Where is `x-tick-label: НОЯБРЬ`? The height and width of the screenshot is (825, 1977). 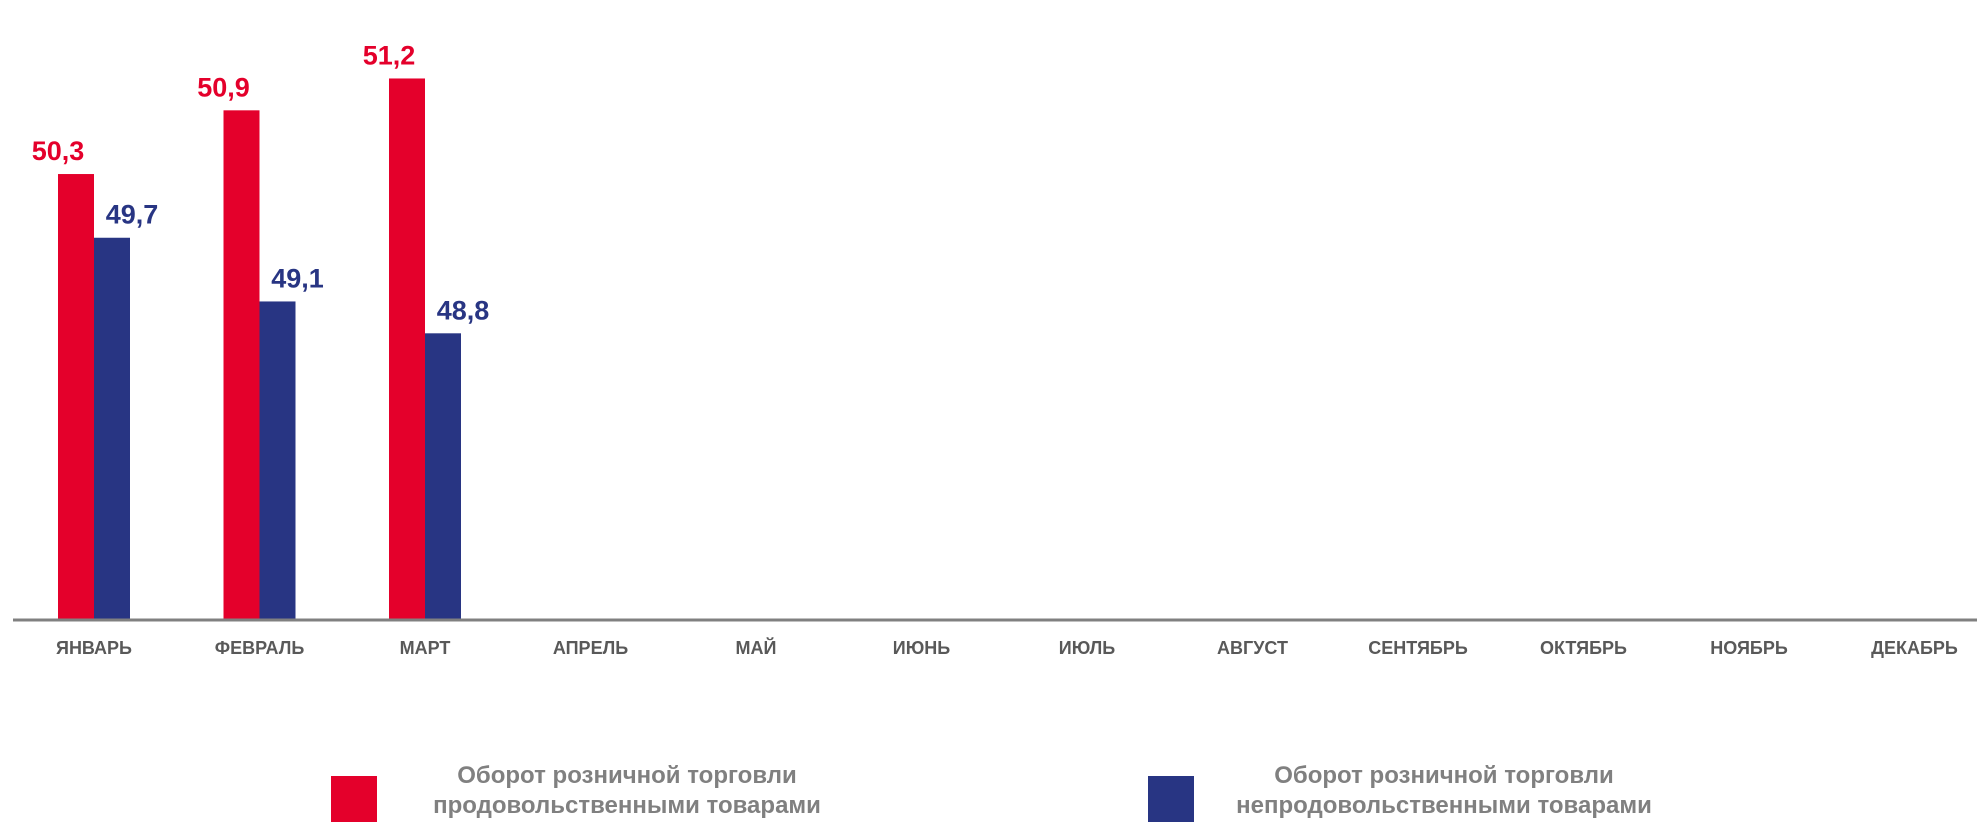
x-tick-label: НОЯБРЬ is located at coordinates (1749, 648).